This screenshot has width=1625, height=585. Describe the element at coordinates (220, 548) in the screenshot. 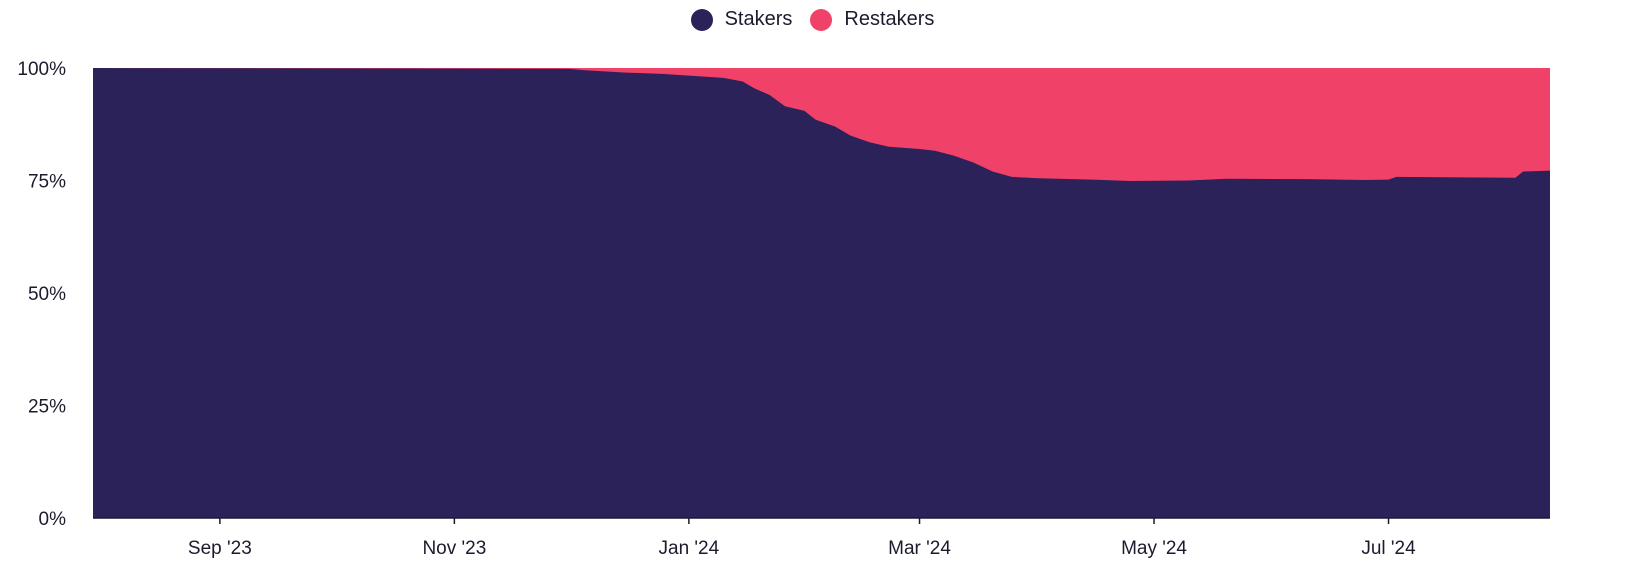

I see `x-tick-label: Sep '23` at that location.